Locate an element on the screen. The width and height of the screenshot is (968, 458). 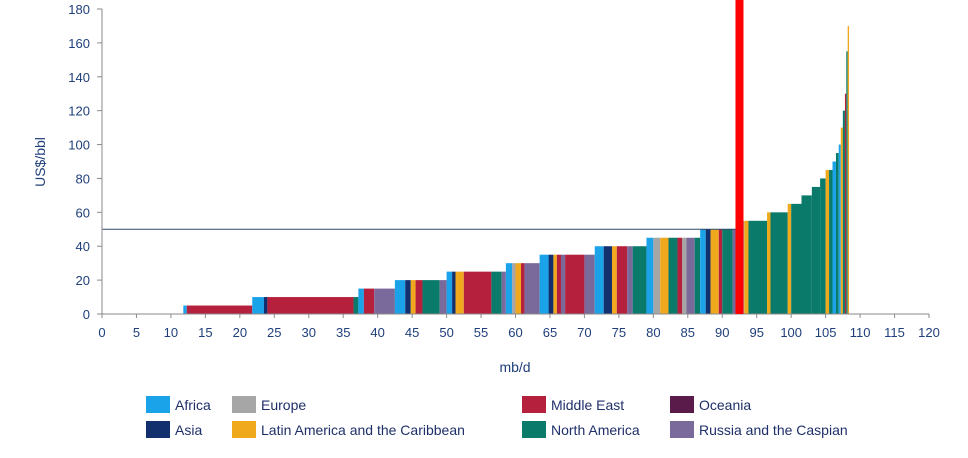
y-tick-label: 140 is located at coordinates (79, 77).